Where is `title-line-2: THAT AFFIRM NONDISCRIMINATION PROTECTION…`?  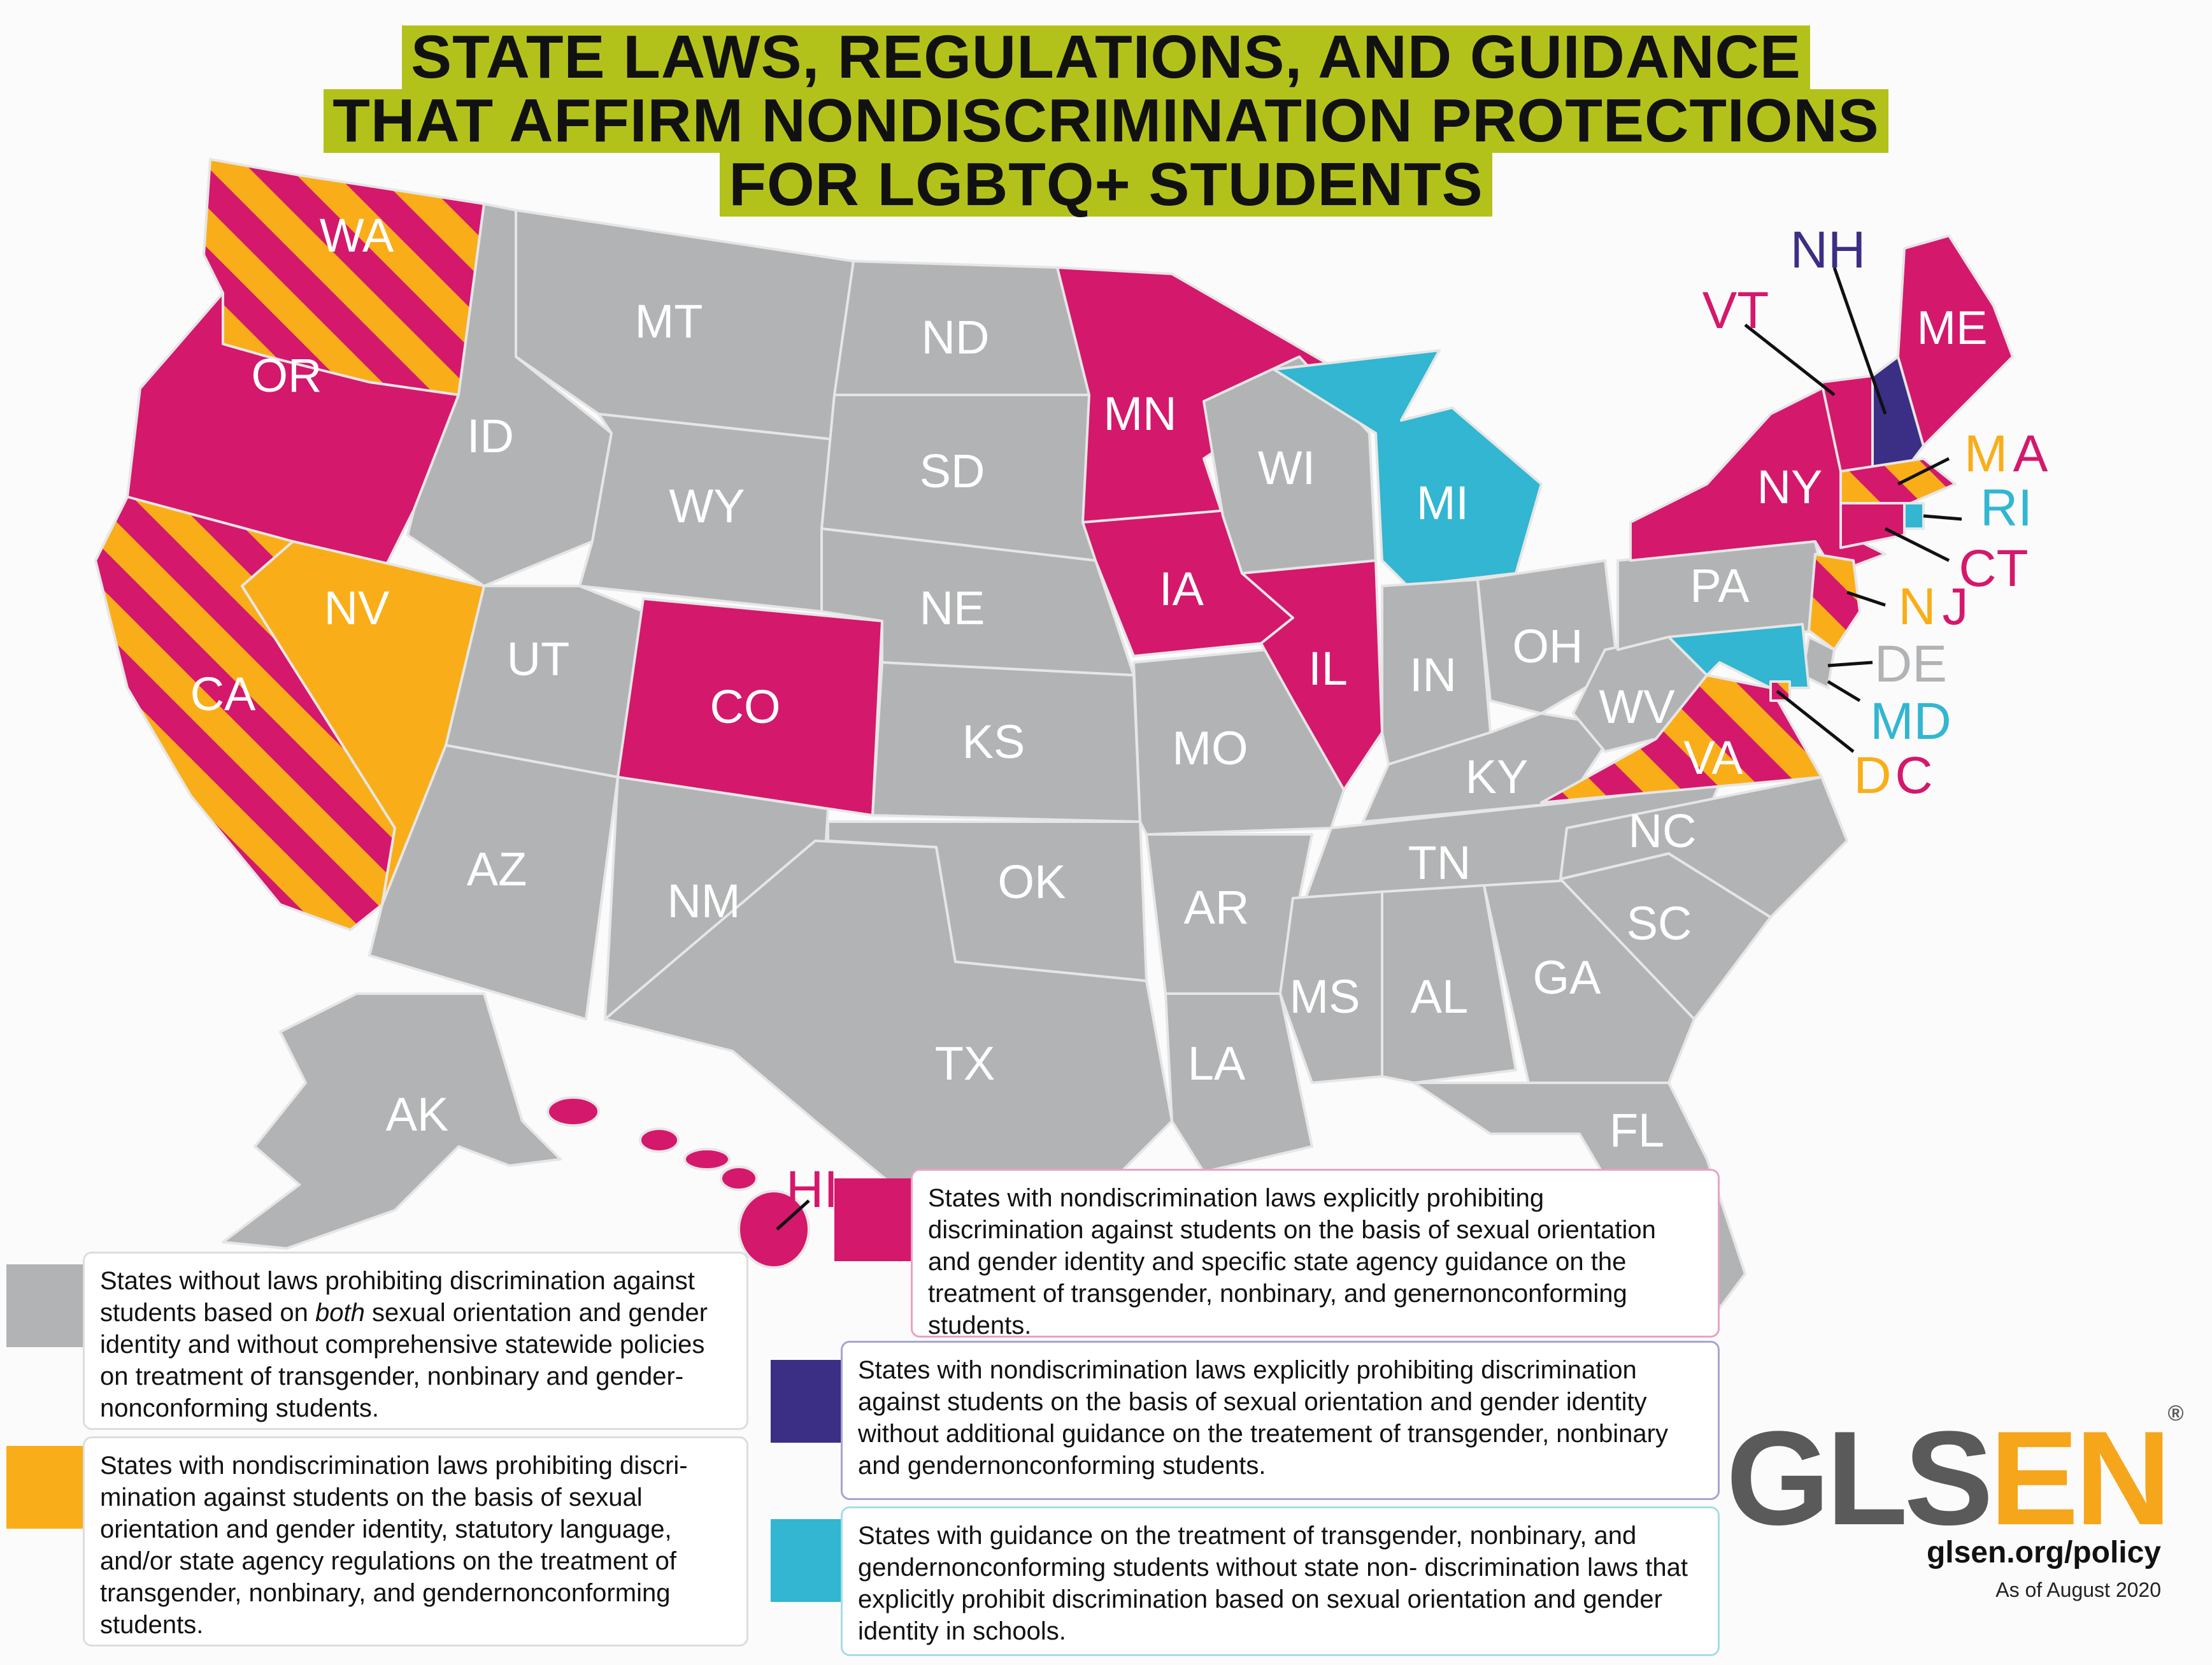
title-line-2: THAT AFFIRM NONDISCRIMINATION PROTECTION… is located at coordinates (1106, 121).